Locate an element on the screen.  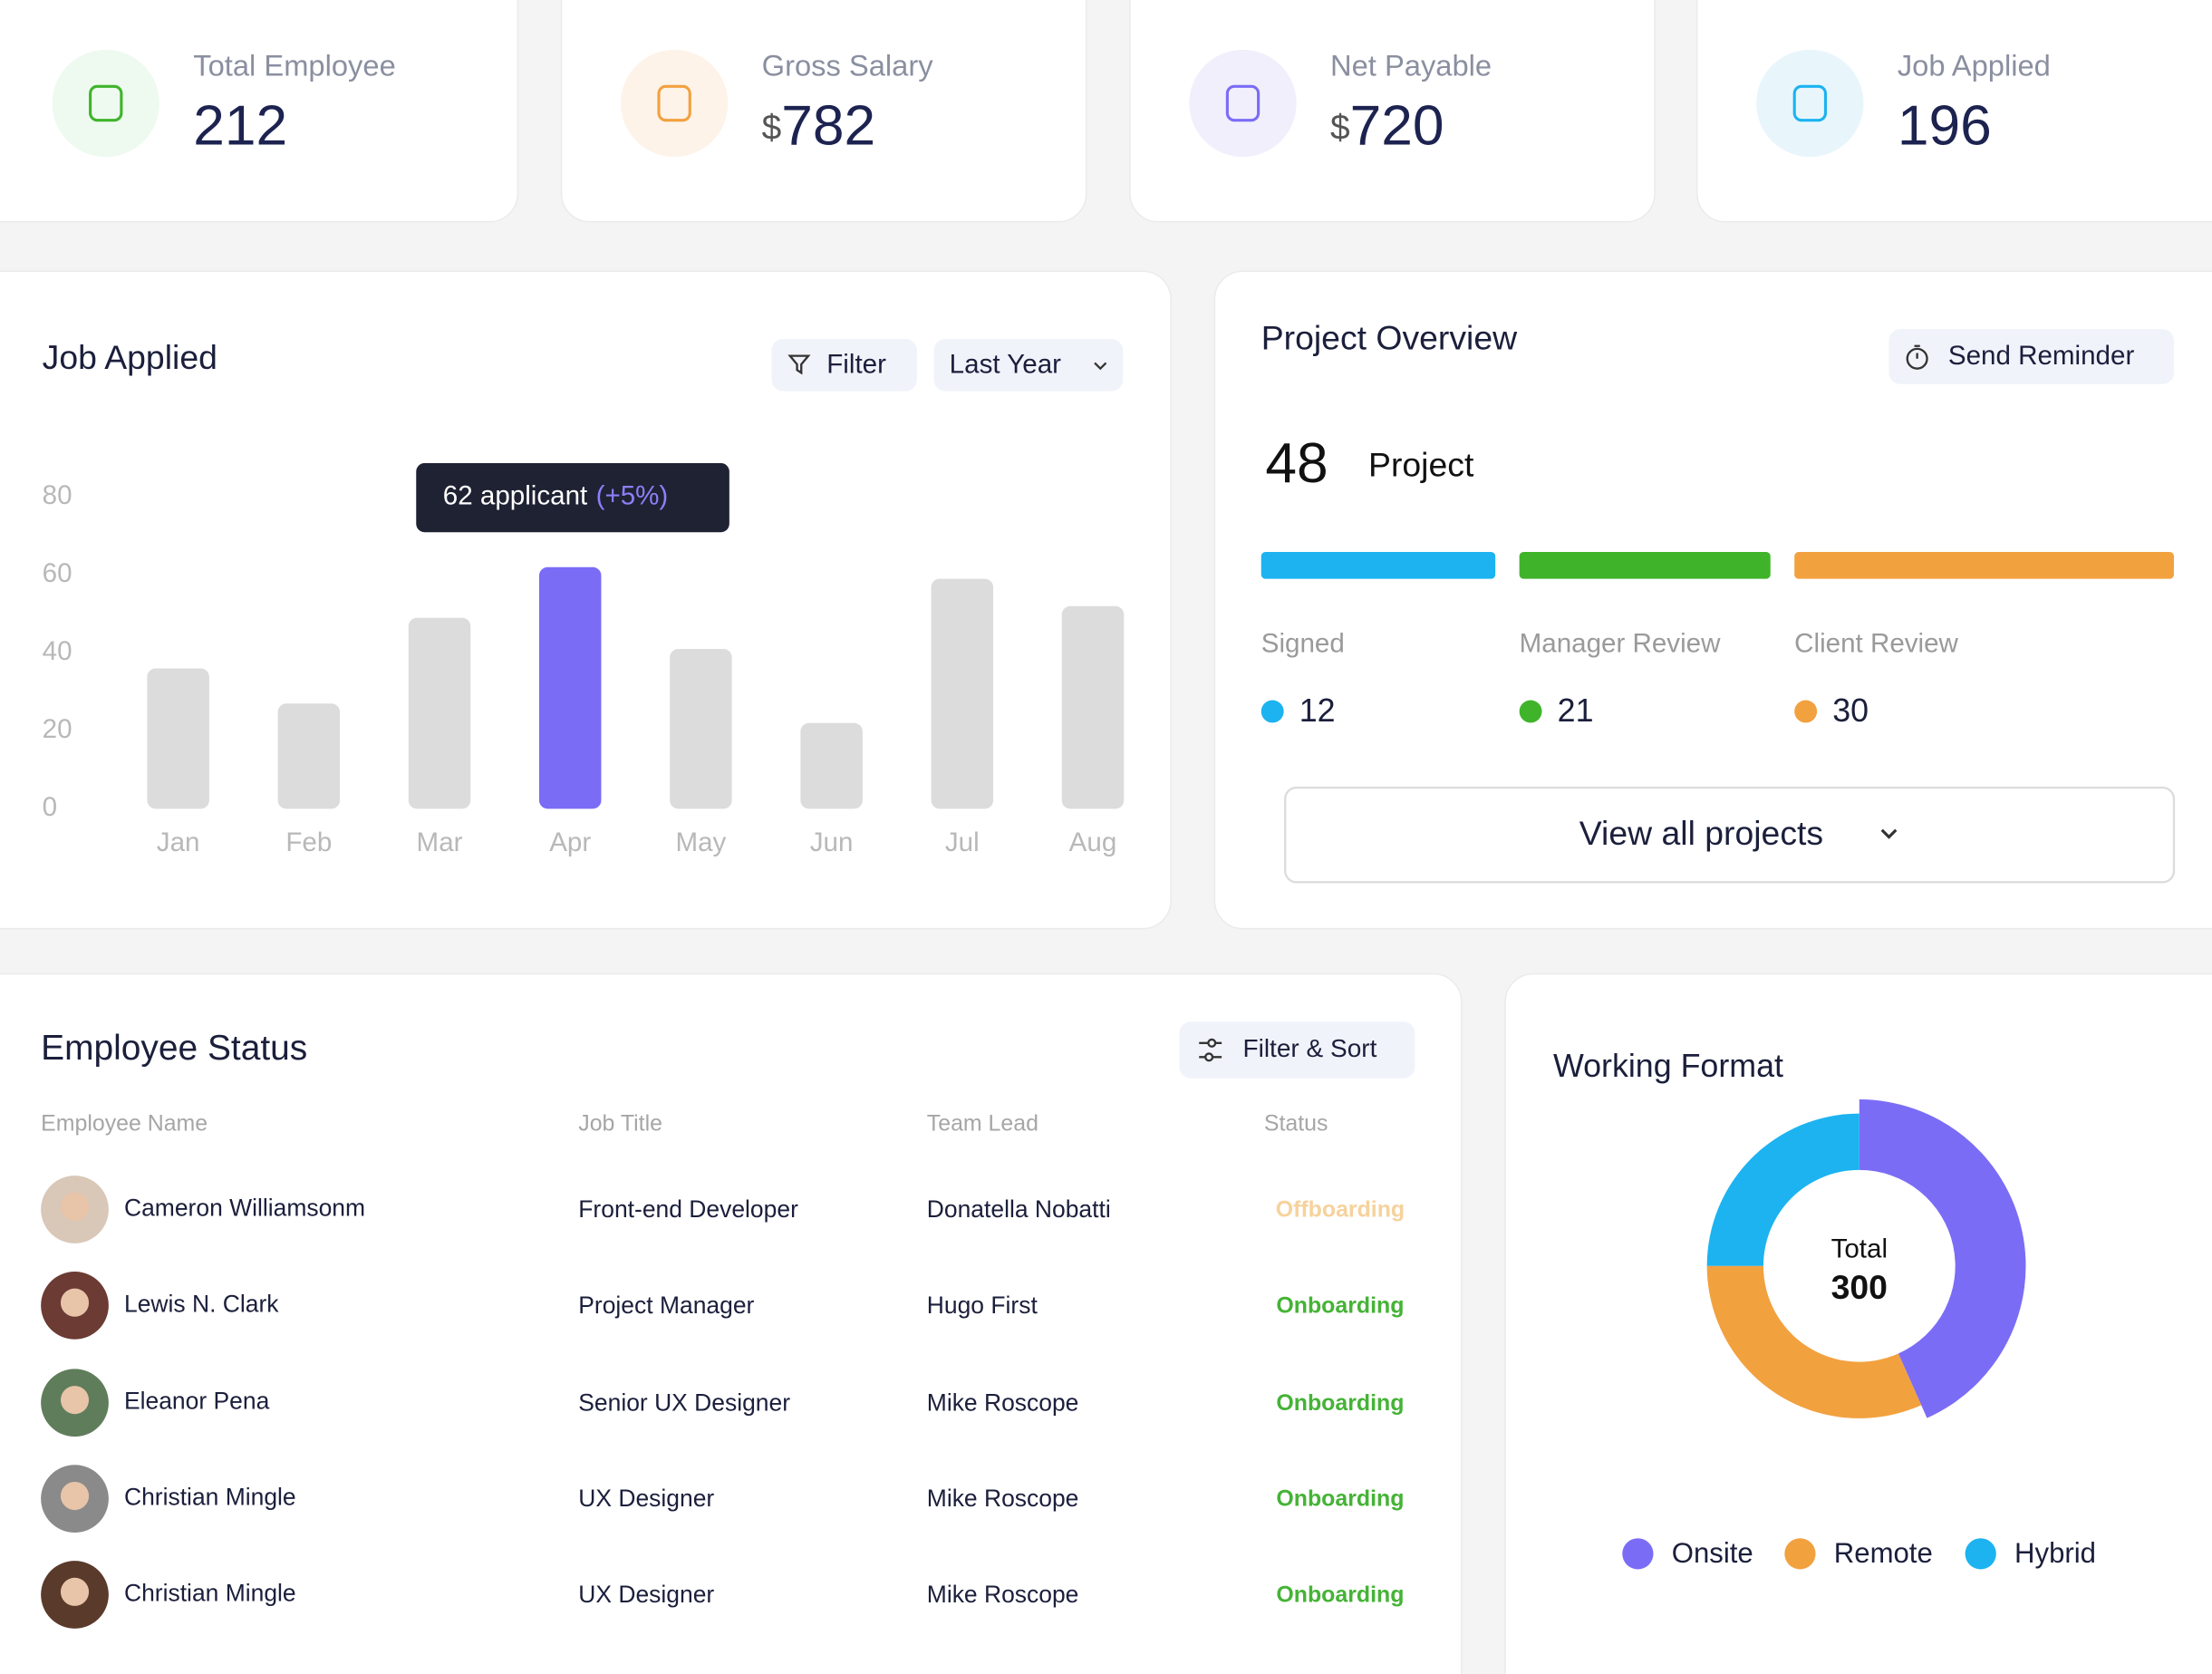
column-header: Job Title is located at coordinates (620, 1124).